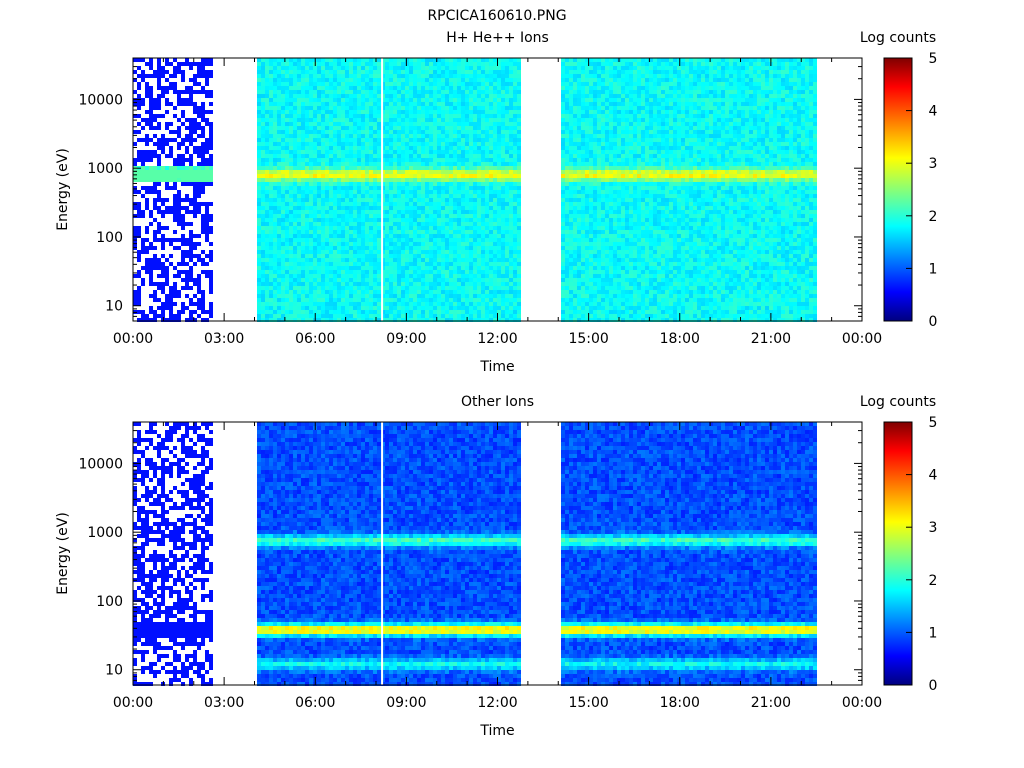  What do you see at coordinates (497, 402) in the screenshot?
I see `panel-title: Other Ions` at bounding box center [497, 402].